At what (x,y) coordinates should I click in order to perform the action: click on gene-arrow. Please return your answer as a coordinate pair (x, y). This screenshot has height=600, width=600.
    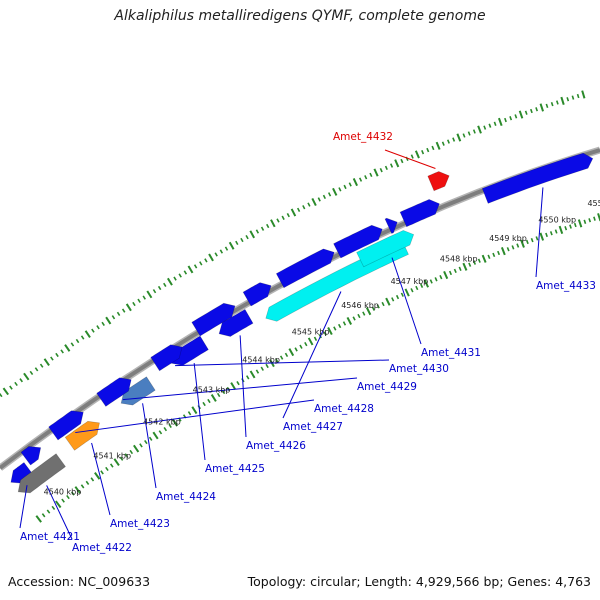
    Looking at the image, I should click on (305, 268).